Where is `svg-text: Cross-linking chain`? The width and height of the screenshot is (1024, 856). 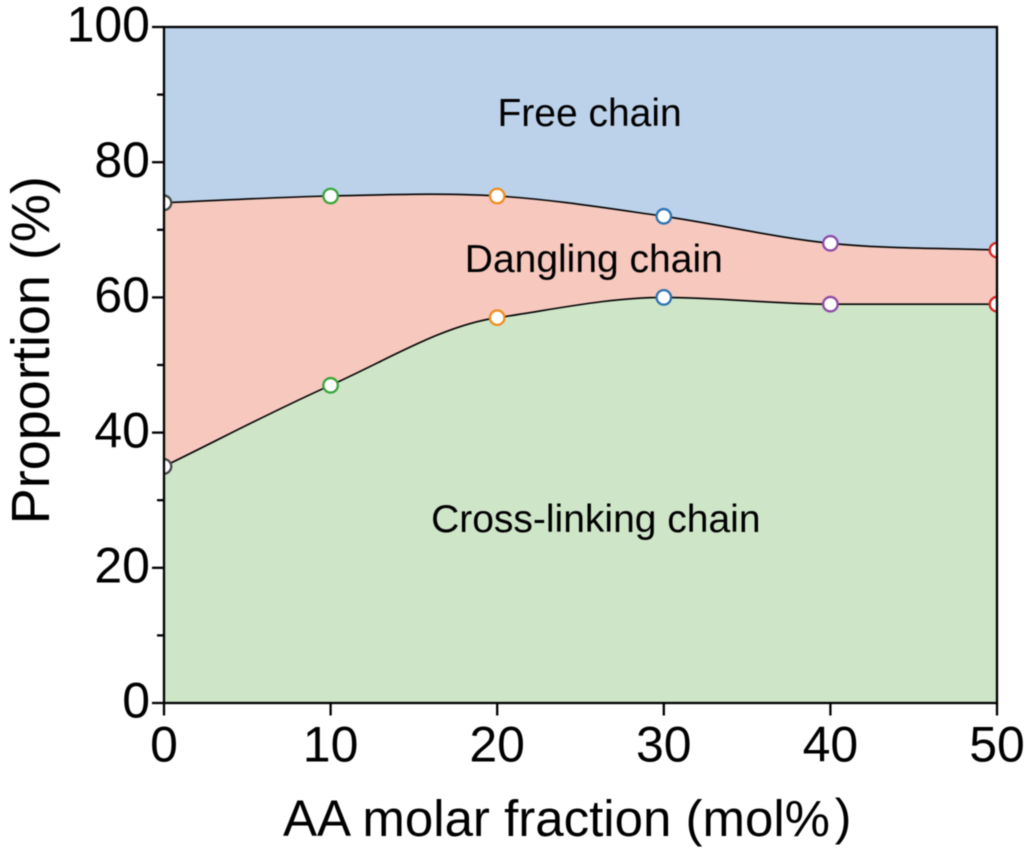
svg-text: Cross-linking chain is located at coordinates (595, 519).